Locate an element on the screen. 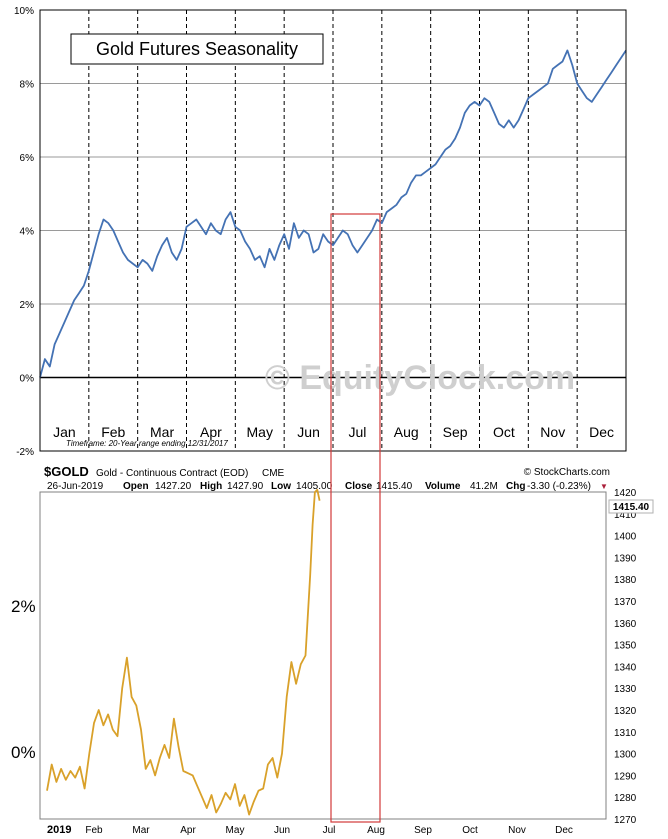  gold-y-tick-label: 1270 is located at coordinates (625, 820).